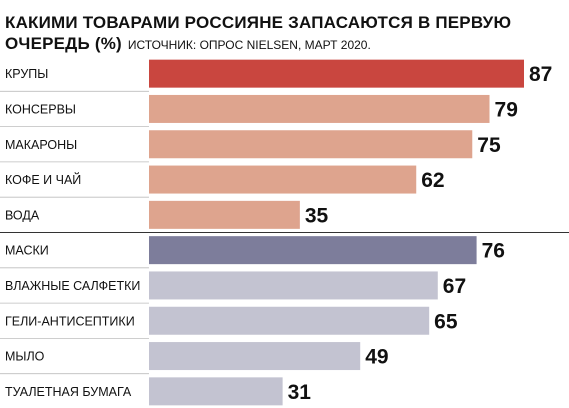  What do you see at coordinates (25, 357) in the screenshot?
I see `category-label: МЫЛО` at bounding box center [25, 357].